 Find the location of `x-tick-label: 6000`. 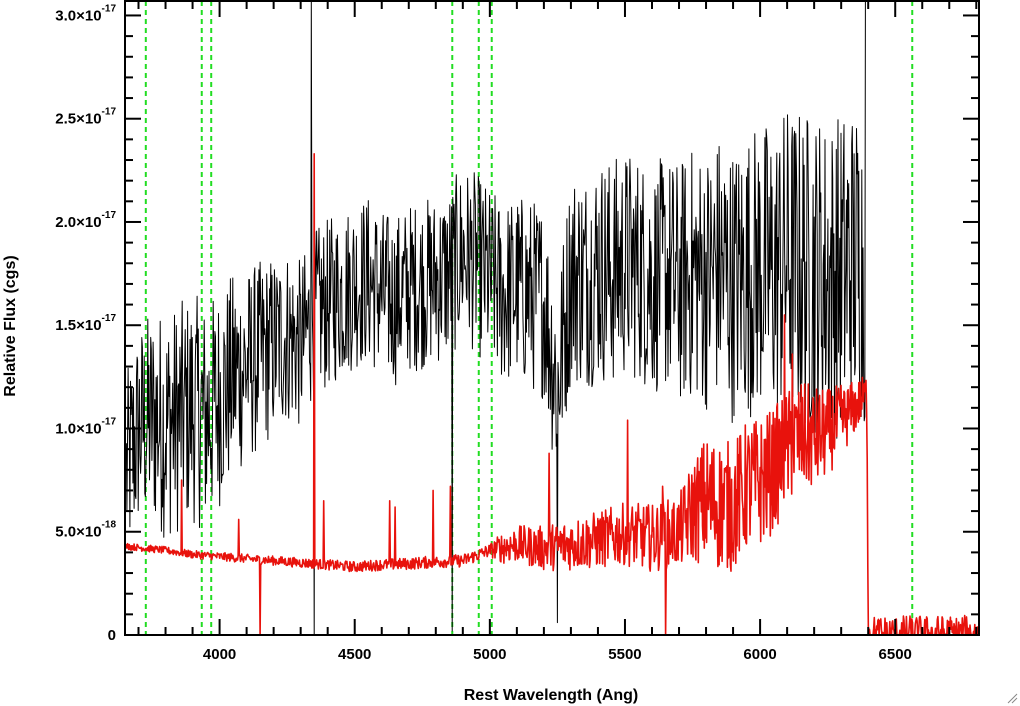

x-tick-label: 6000 is located at coordinates (759, 654).